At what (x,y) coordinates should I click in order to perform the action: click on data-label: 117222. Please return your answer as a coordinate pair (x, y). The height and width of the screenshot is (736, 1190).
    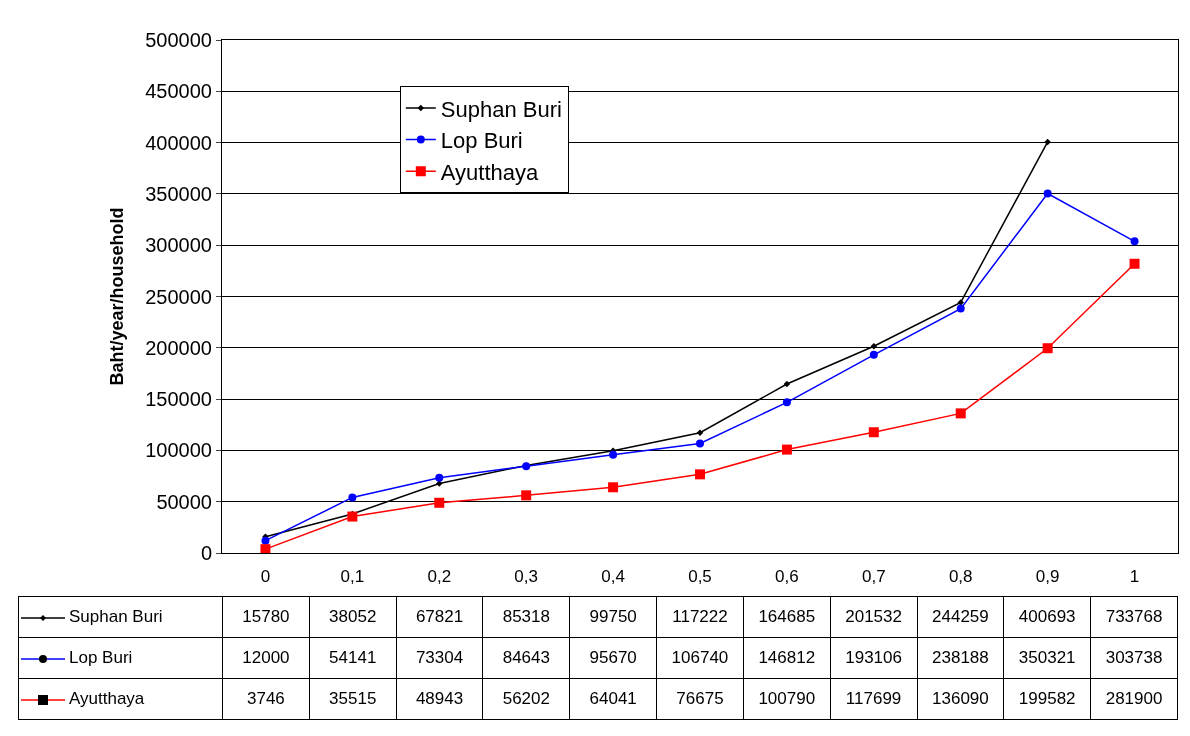
    Looking at the image, I should click on (700, 617).